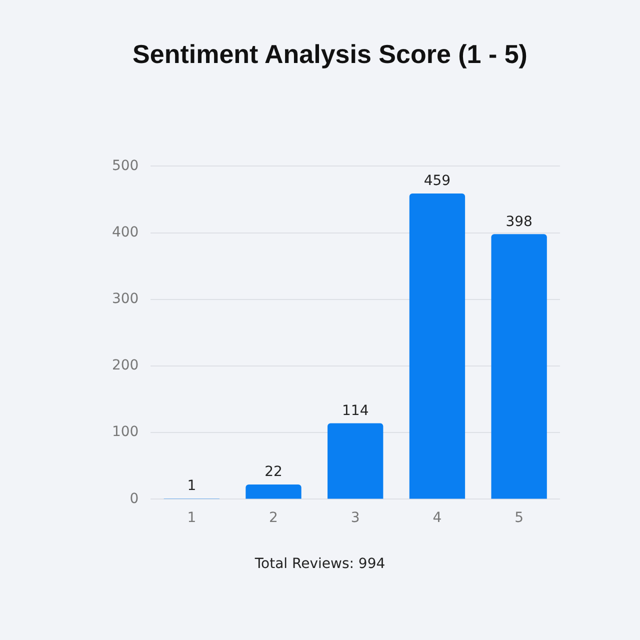  Describe the element at coordinates (355, 410) in the screenshot. I see `data-label: 114` at that location.